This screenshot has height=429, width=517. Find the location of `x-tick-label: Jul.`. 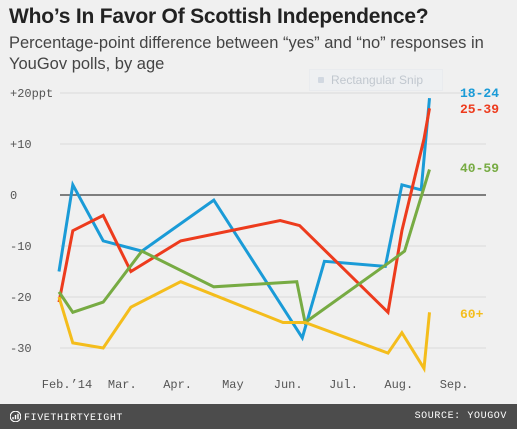

x-tick-label: Jul. is located at coordinates (343, 385).